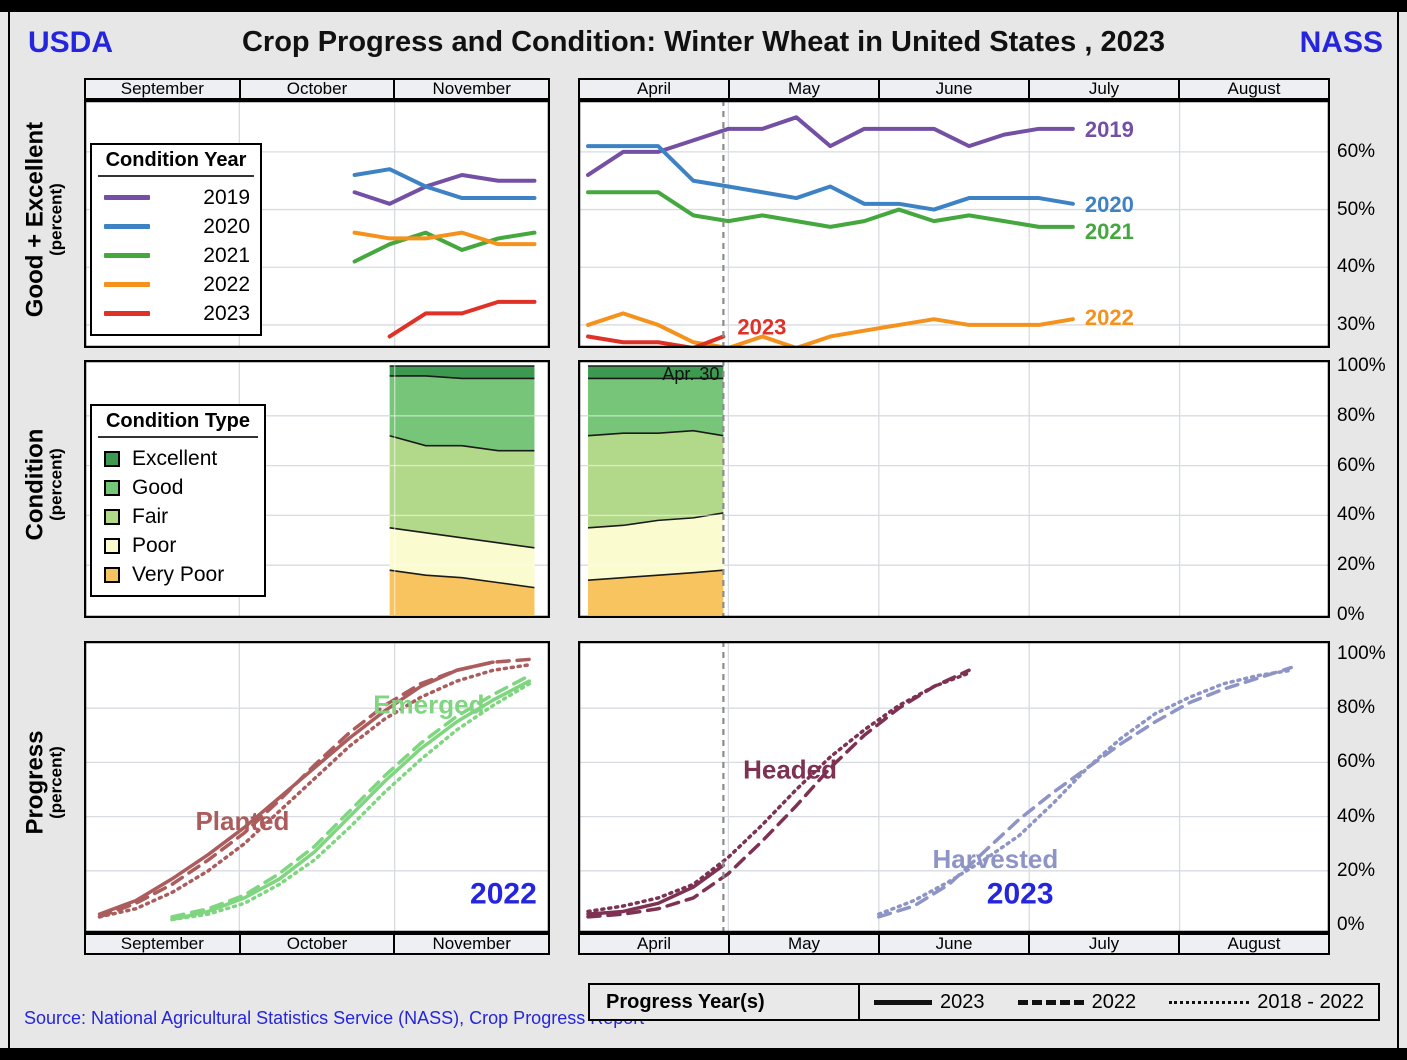 The width and height of the screenshot is (1407, 1060). What do you see at coordinates (35, 782) in the screenshot?
I see `row-label-text: Progress` at bounding box center [35, 782].